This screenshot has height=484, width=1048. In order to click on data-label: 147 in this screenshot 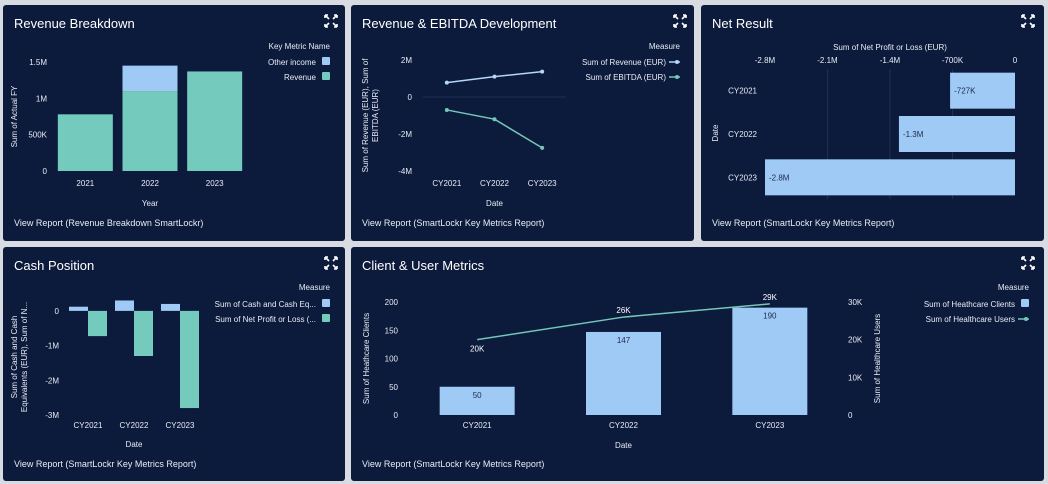, I will do `click(624, 340)`.